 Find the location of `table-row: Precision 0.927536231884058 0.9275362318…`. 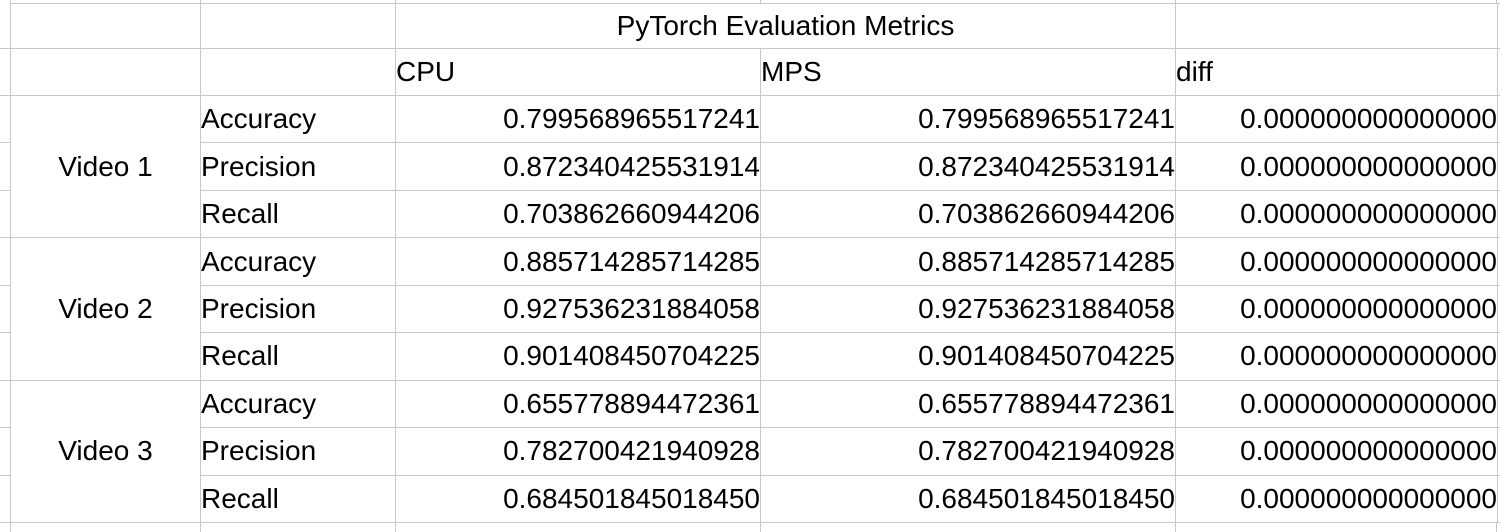

table-row: Precision 0.927536231884058 0.9275362318… is located at coordinates (754, 309).